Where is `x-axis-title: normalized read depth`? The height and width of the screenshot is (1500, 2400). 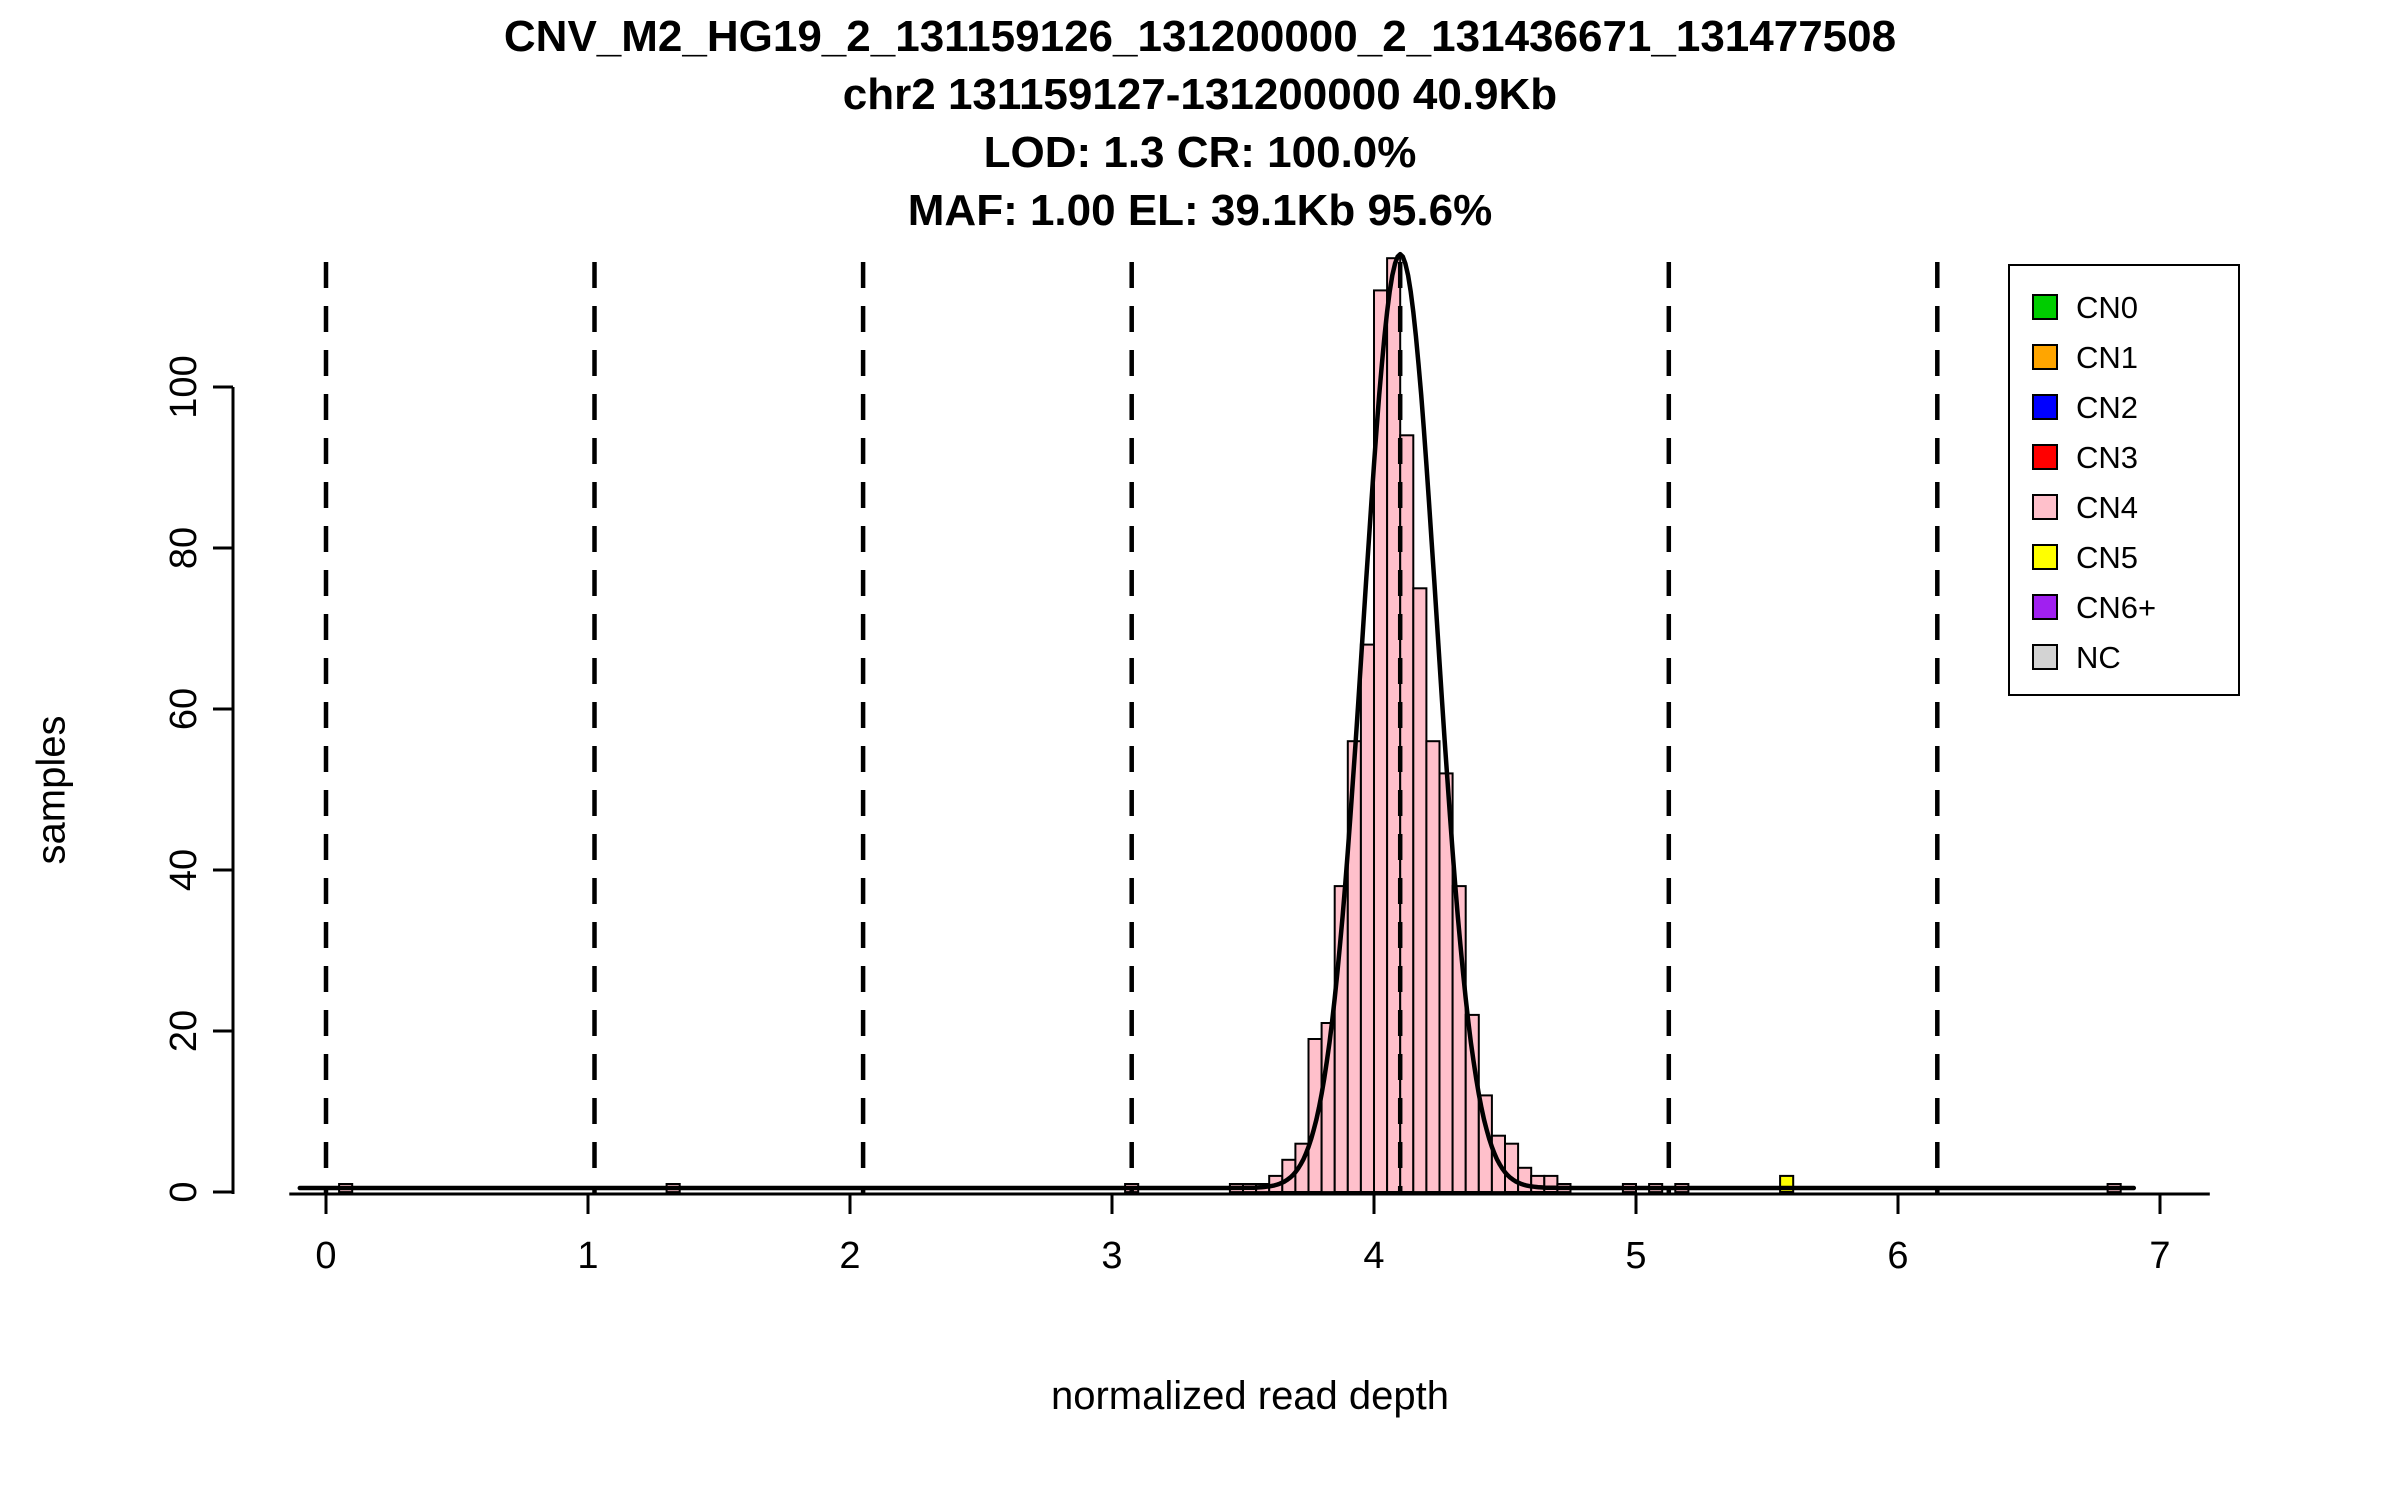
x-axis-title: normalized read depth is located at coordinates (1250, 1396).